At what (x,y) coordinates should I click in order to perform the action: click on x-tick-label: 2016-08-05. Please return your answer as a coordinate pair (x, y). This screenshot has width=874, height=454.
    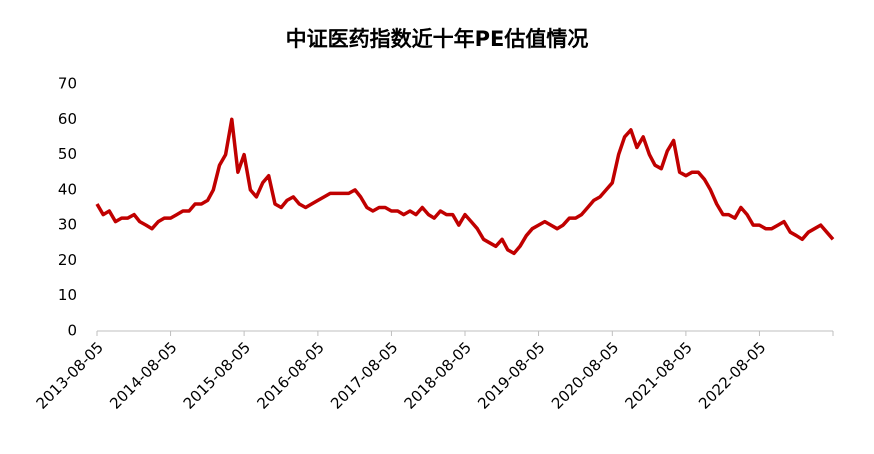
    Looking at the image, I should click on (291, 375).